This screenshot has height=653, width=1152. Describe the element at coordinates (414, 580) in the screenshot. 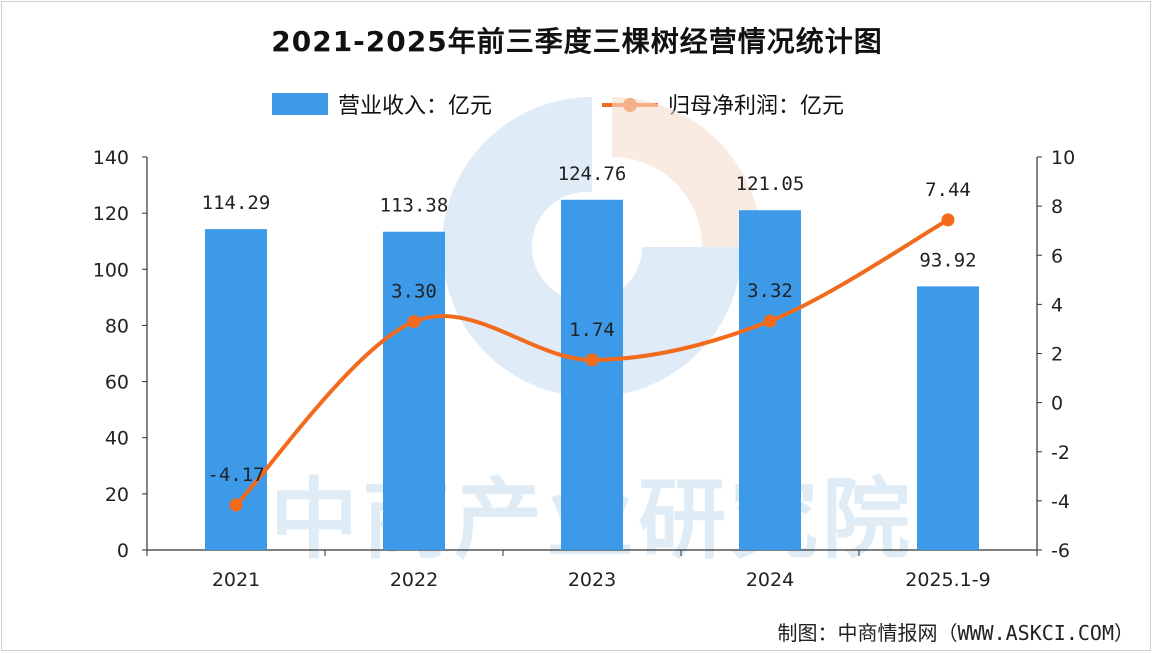

I see `x-tick-label: 2022` at that location.